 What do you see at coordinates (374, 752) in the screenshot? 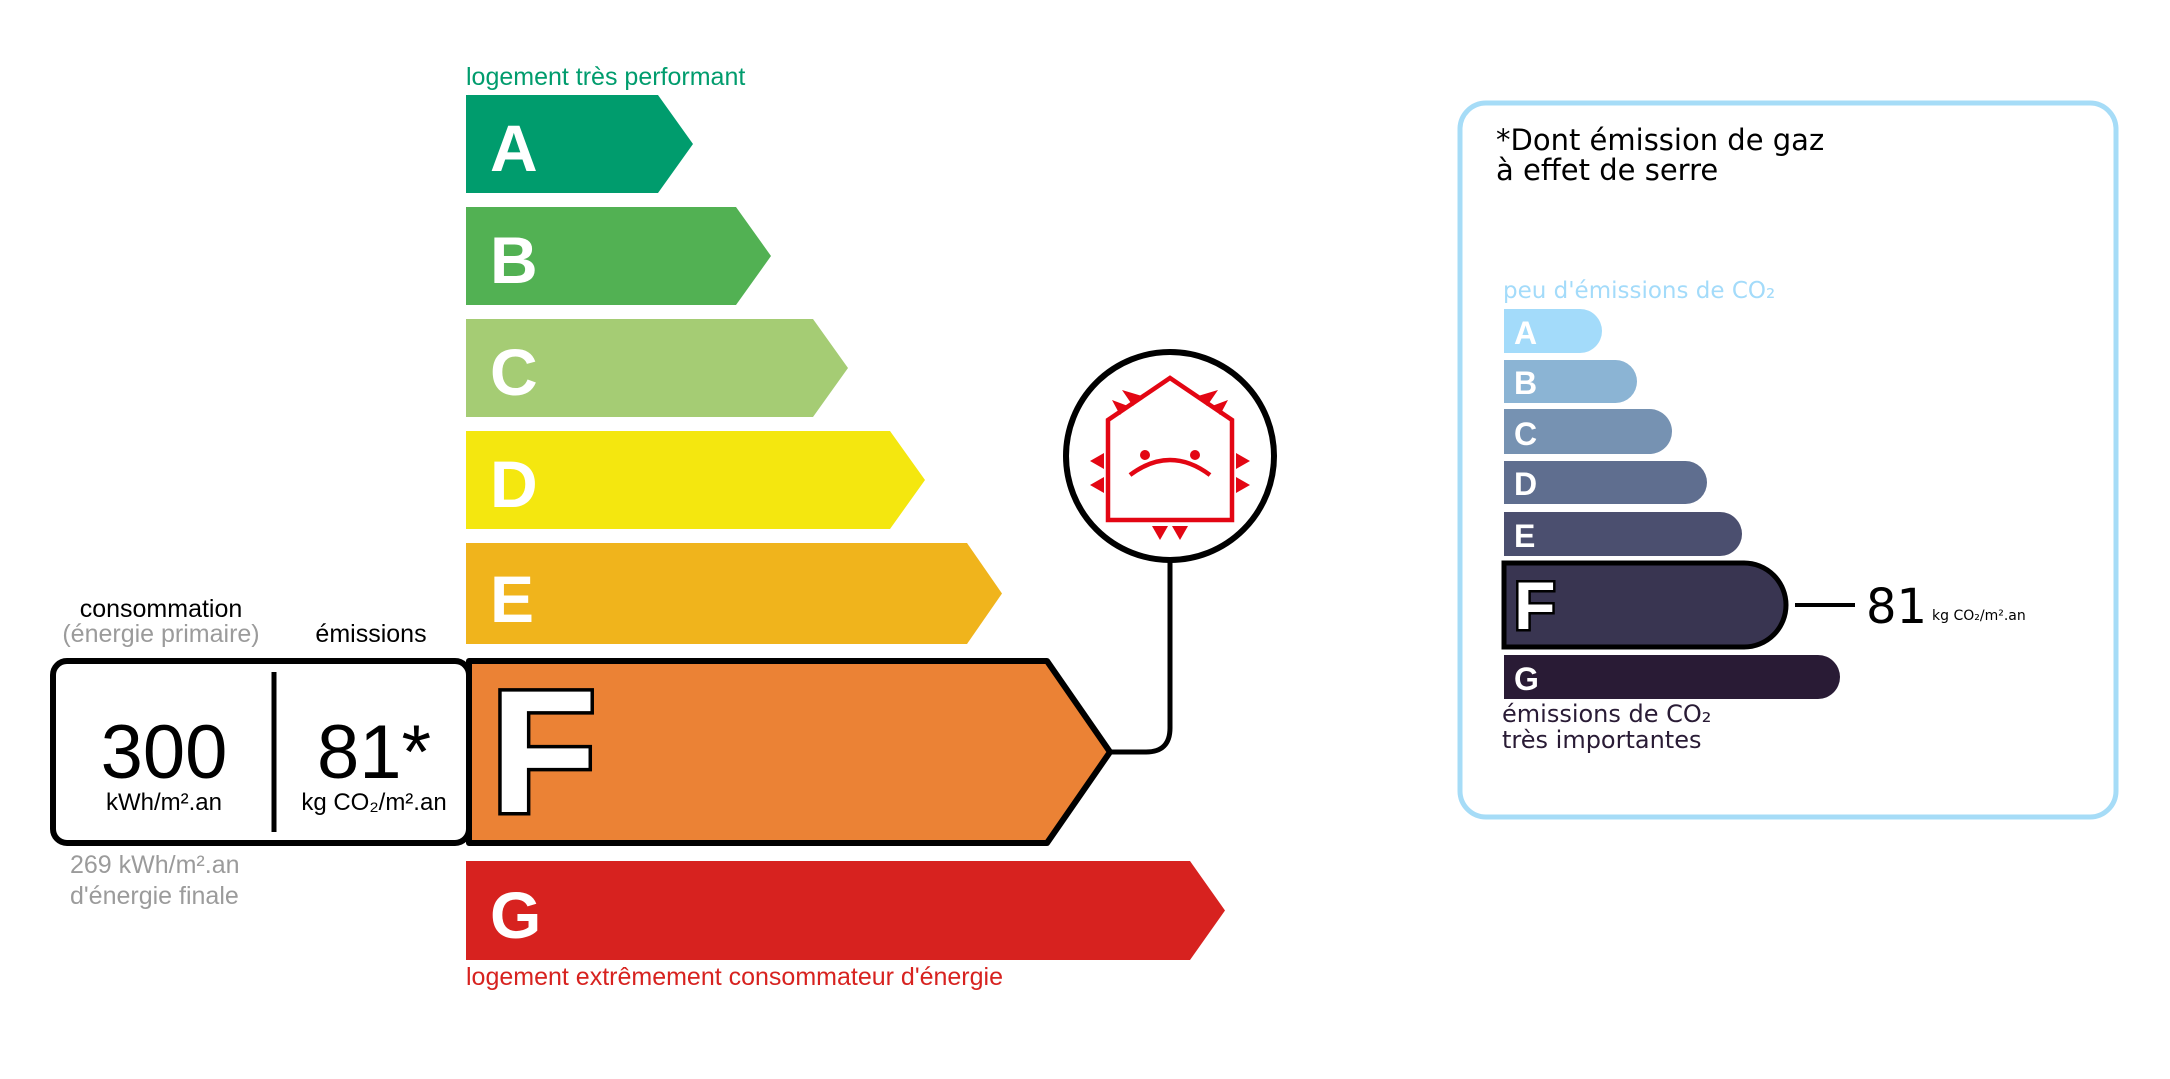
I see `emissions-value: 81*` at bounding box center [374, 752].